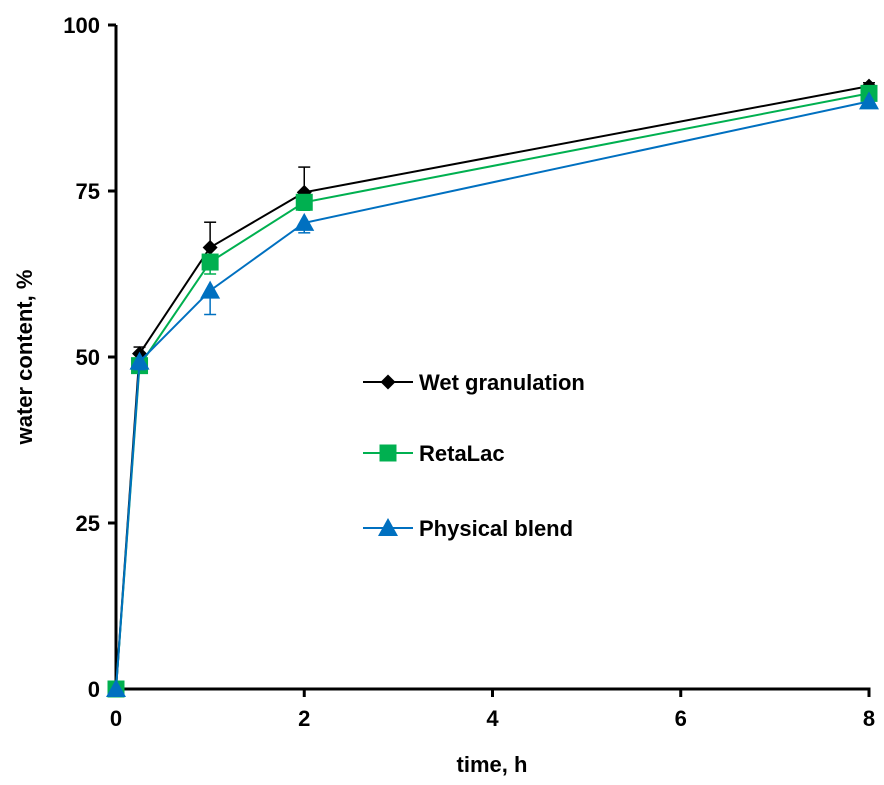 The height and width of the screenshot is (785, 884). What do you see at coordinates (116, 718) in the screenshot?
I see `x-tick-label: 0` at bounding box center [116, 718].